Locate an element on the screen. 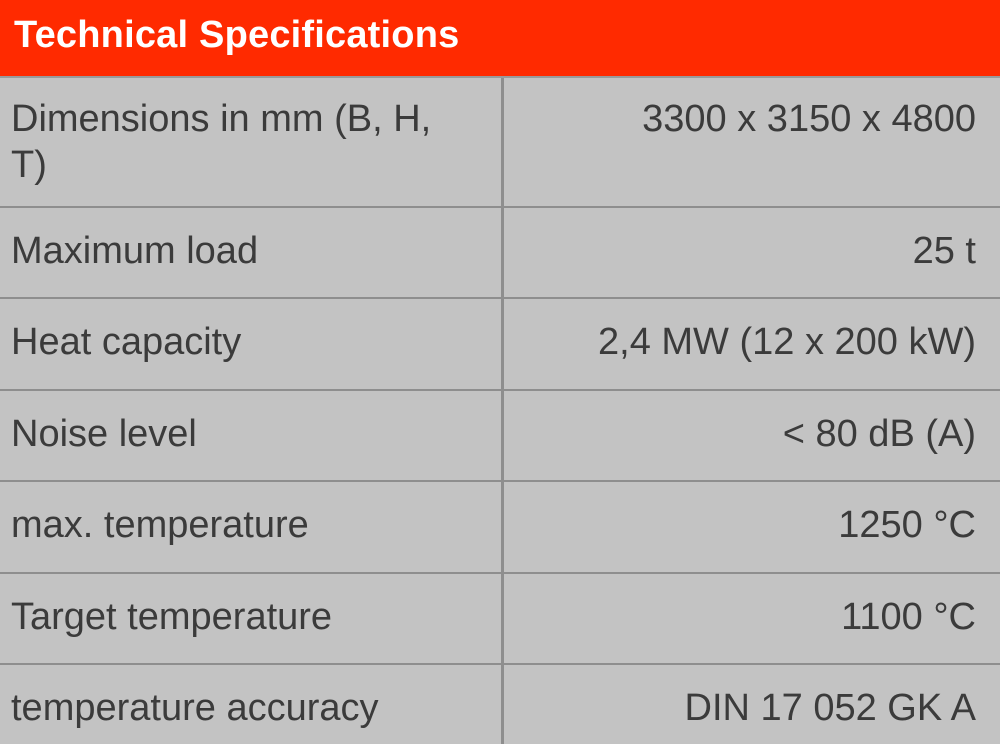 This screenshot has width=1000, height=744. row-value: < 80 dB (A) is located at coordinates (879, 434).